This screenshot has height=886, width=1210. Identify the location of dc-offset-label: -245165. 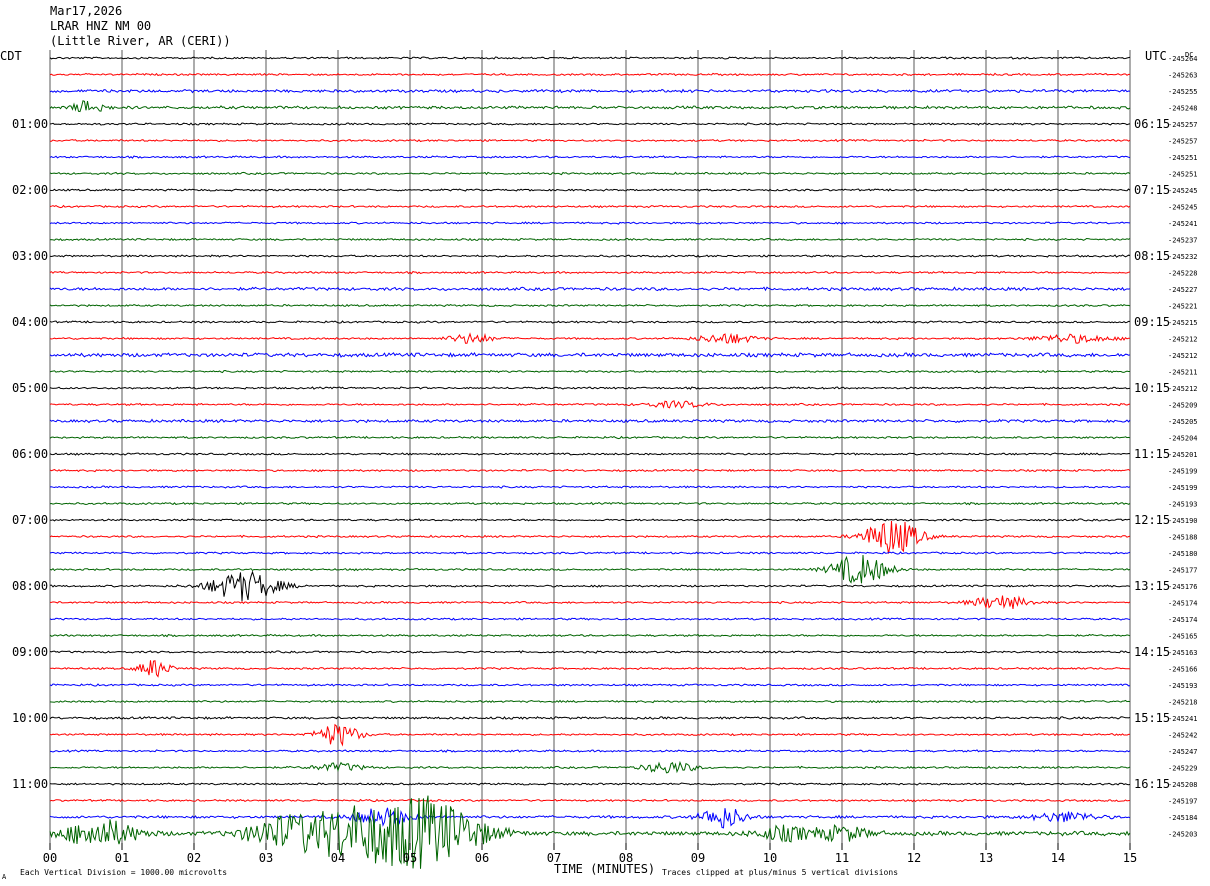
(1183, 637).